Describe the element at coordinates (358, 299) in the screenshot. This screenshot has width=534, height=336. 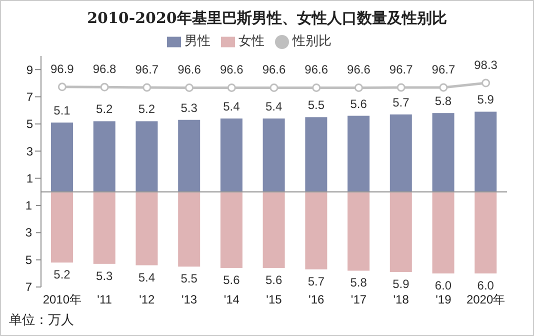
I see `x-tick-label: '17` at that location.